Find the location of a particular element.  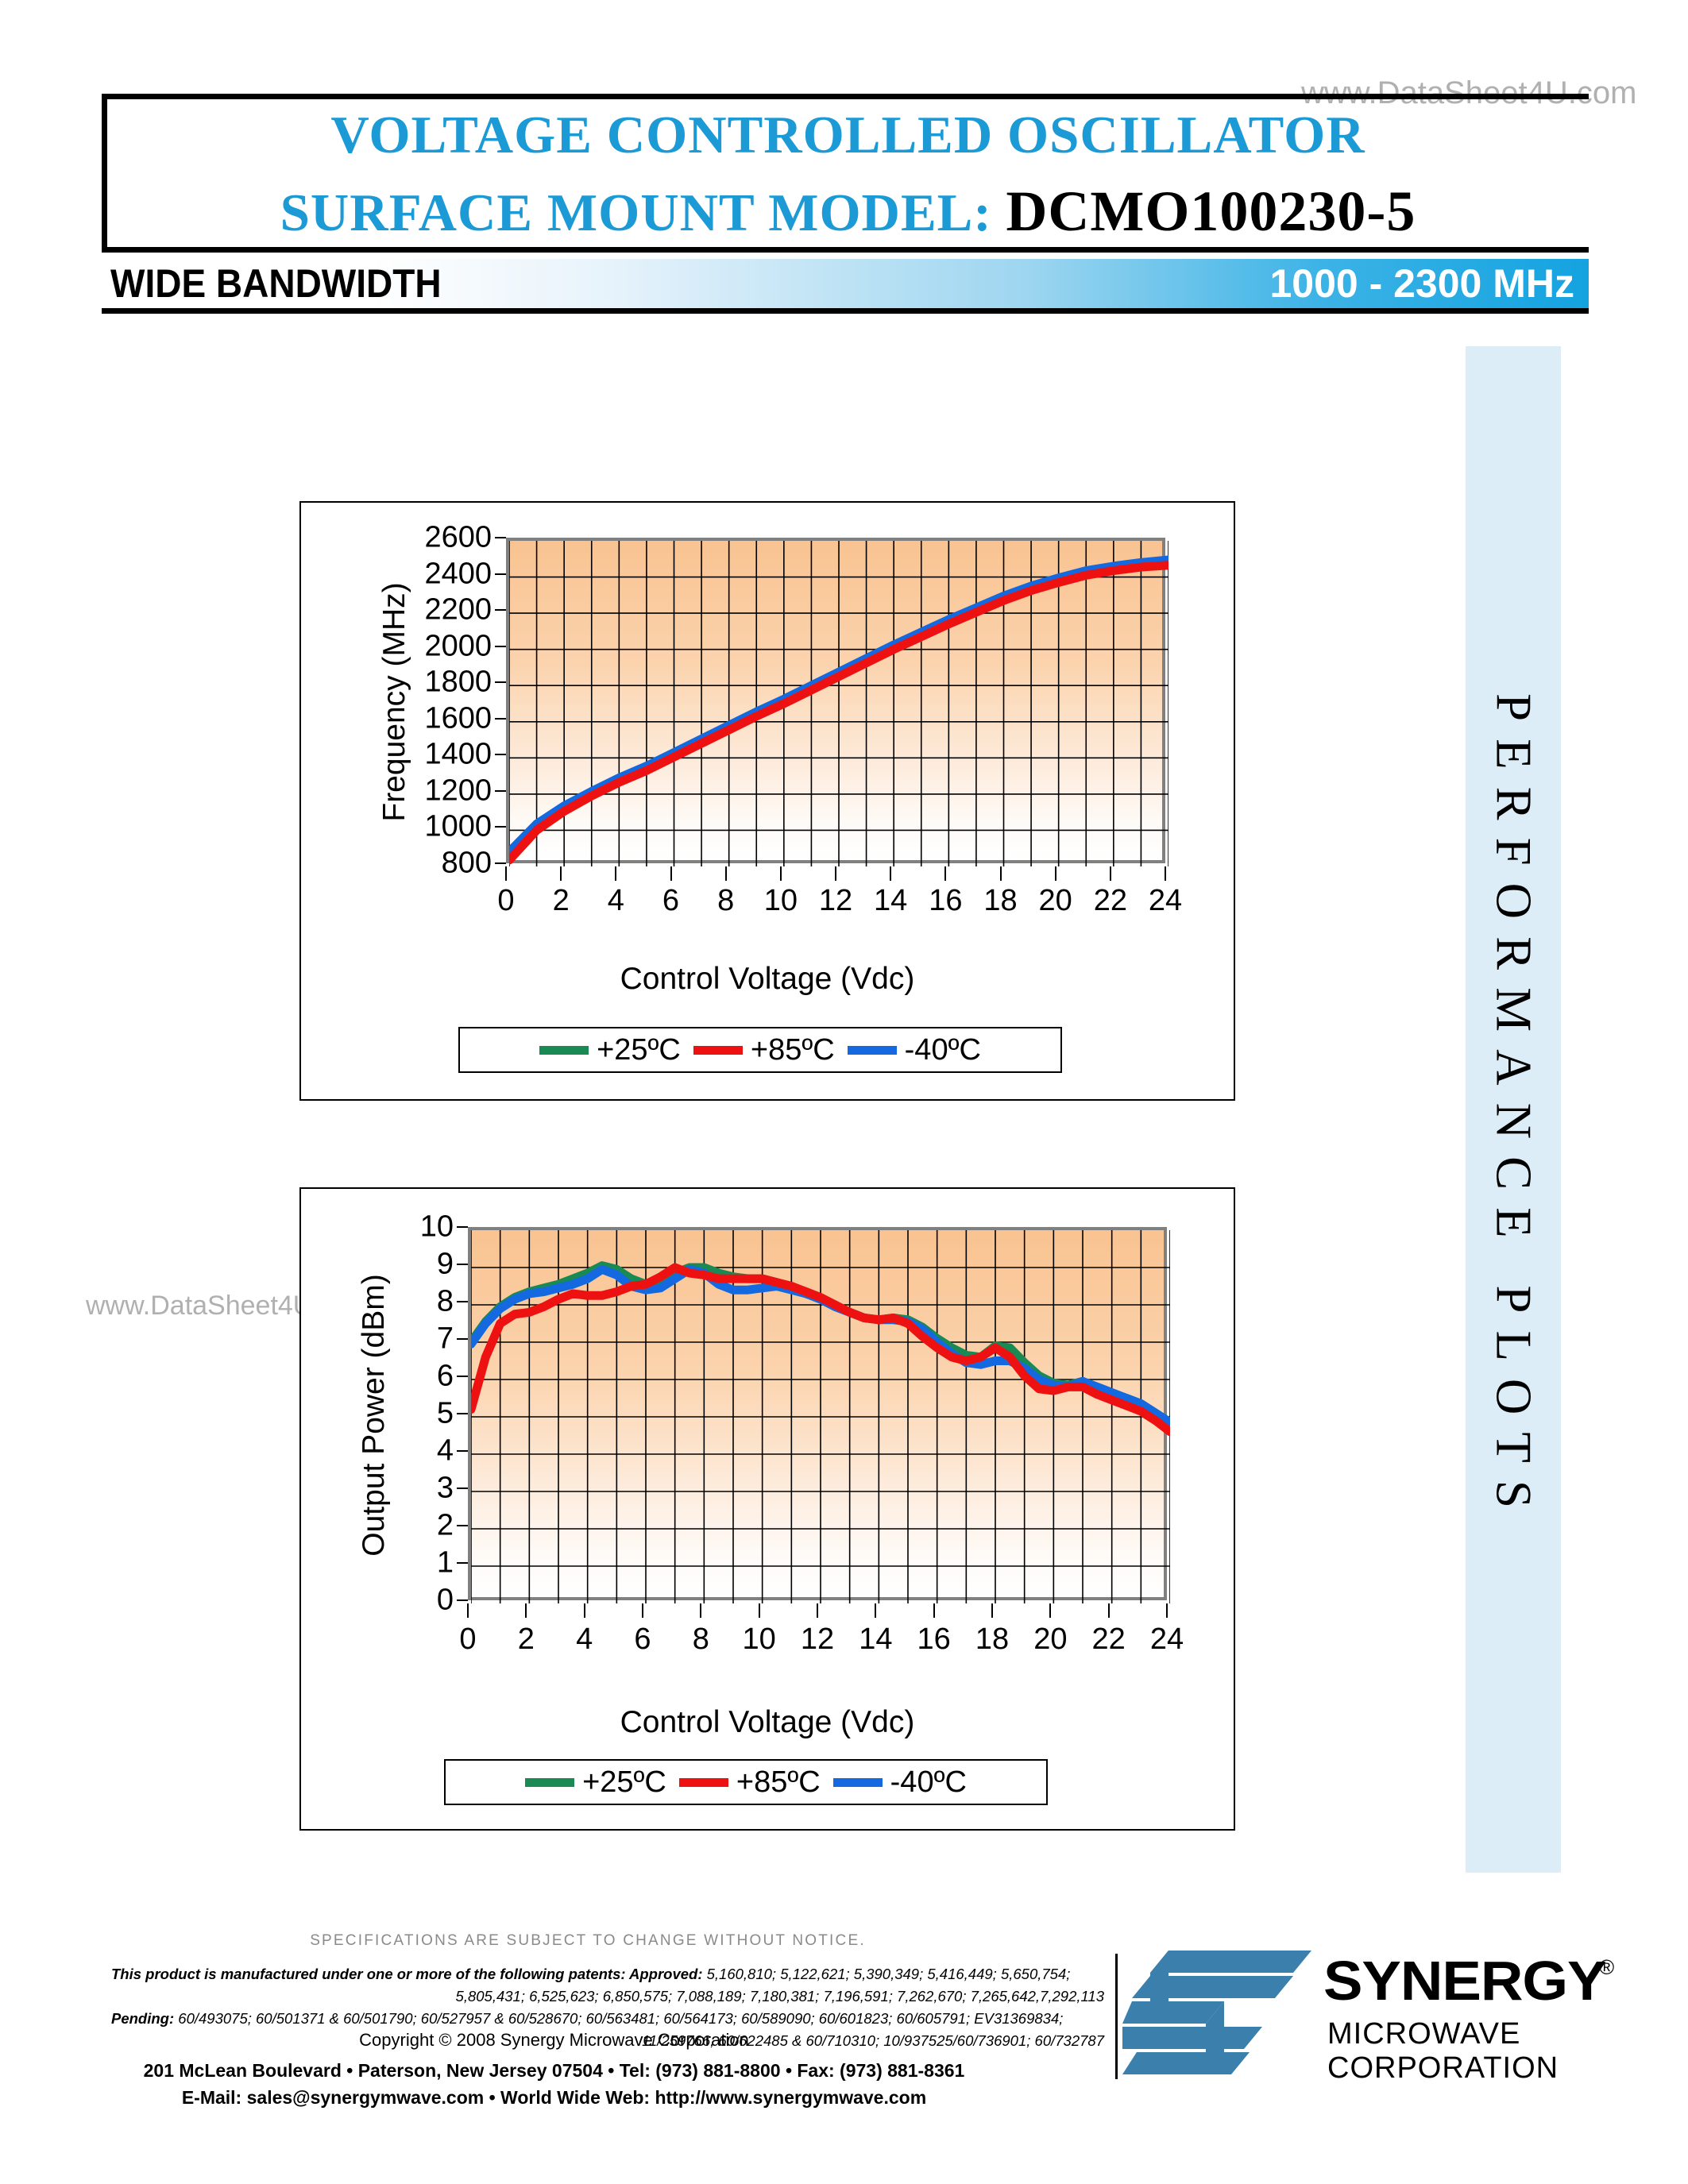

y-axis-tick-label: 6 is located at coordinates (445, 1376).